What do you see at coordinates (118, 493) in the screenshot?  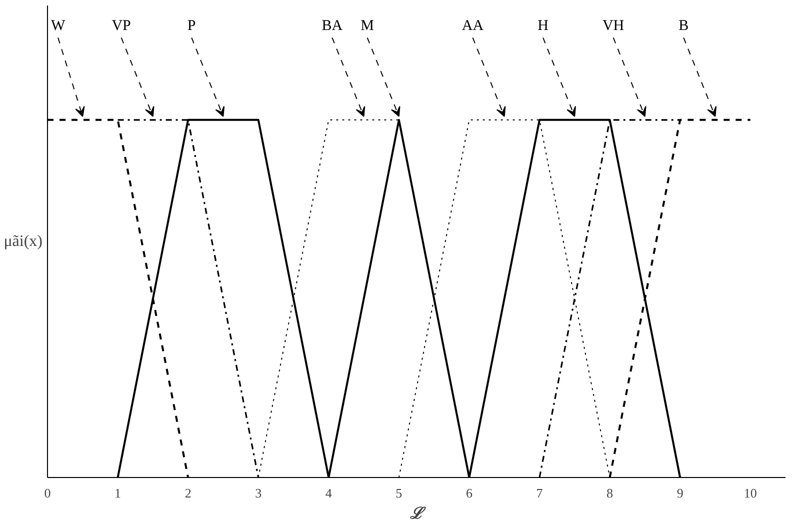 I see `x-tick-label: 1` at bounding box center [118, 493].